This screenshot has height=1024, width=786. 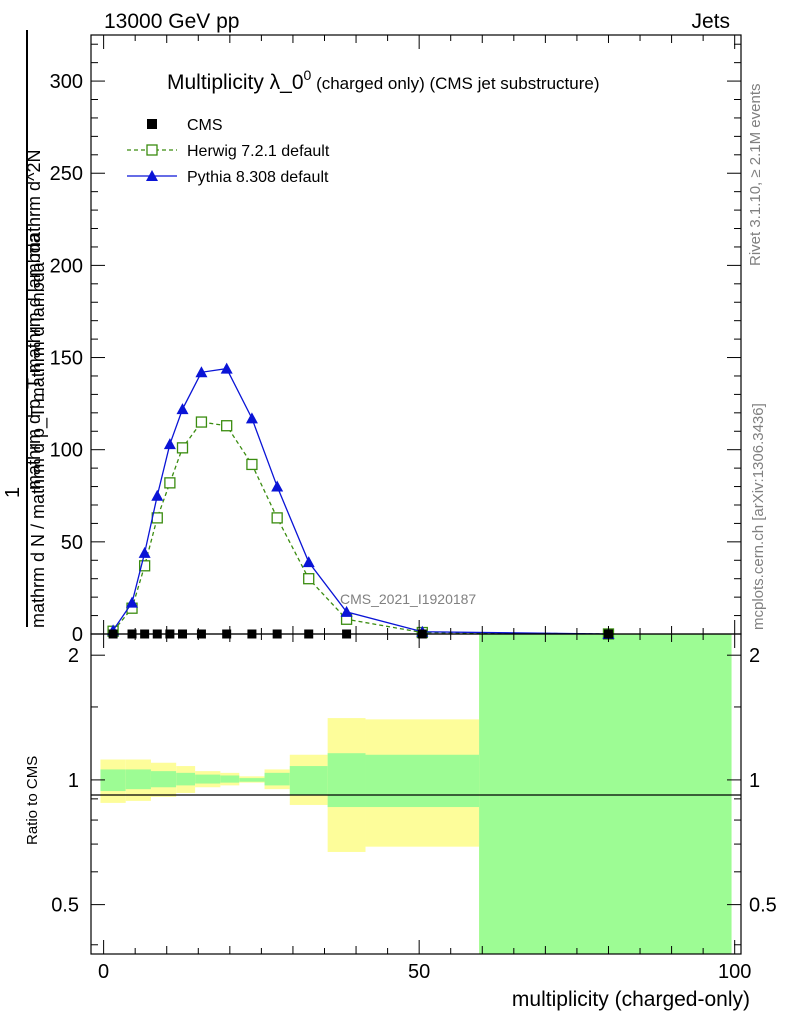 I want to click on legend-pythia-label: Pythia 8.308 default, so click(x=258, y=177).